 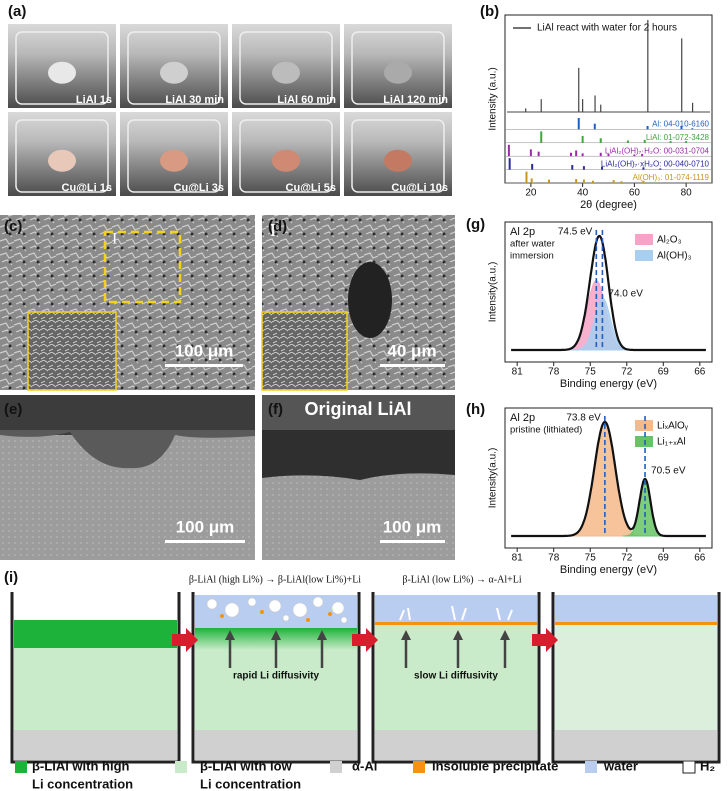 What do you see at coordinates (246, 765) in the screenshot?
I see `legend-label: β-LiAl with low` at bounding box center [246, 765].